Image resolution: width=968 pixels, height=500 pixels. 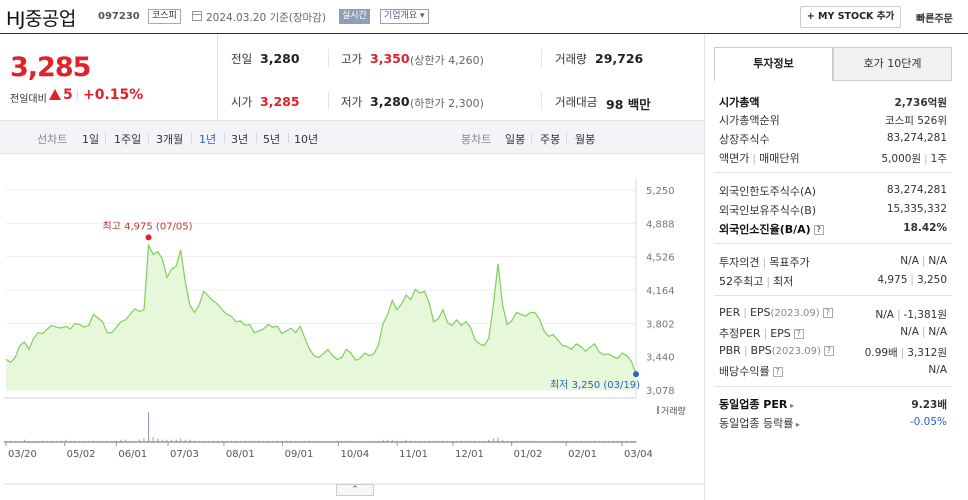 I want to click on period-3y: 3년, so click(x=240, y=139).